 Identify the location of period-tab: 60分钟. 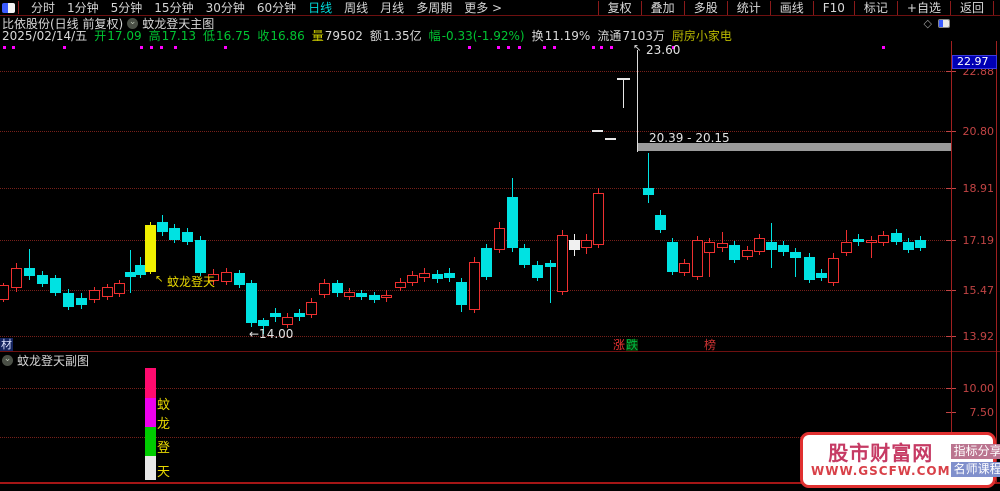
(276, 7).